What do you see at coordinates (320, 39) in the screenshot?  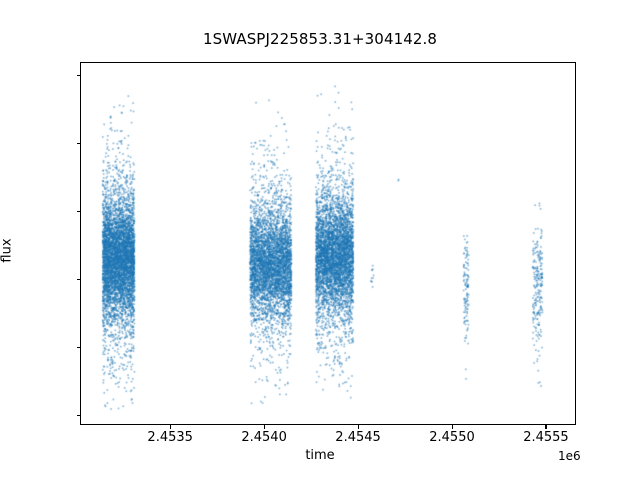 I see `chart-title: 1SWASPJ225853.31+304142.8` at bounding box center [320, 39].